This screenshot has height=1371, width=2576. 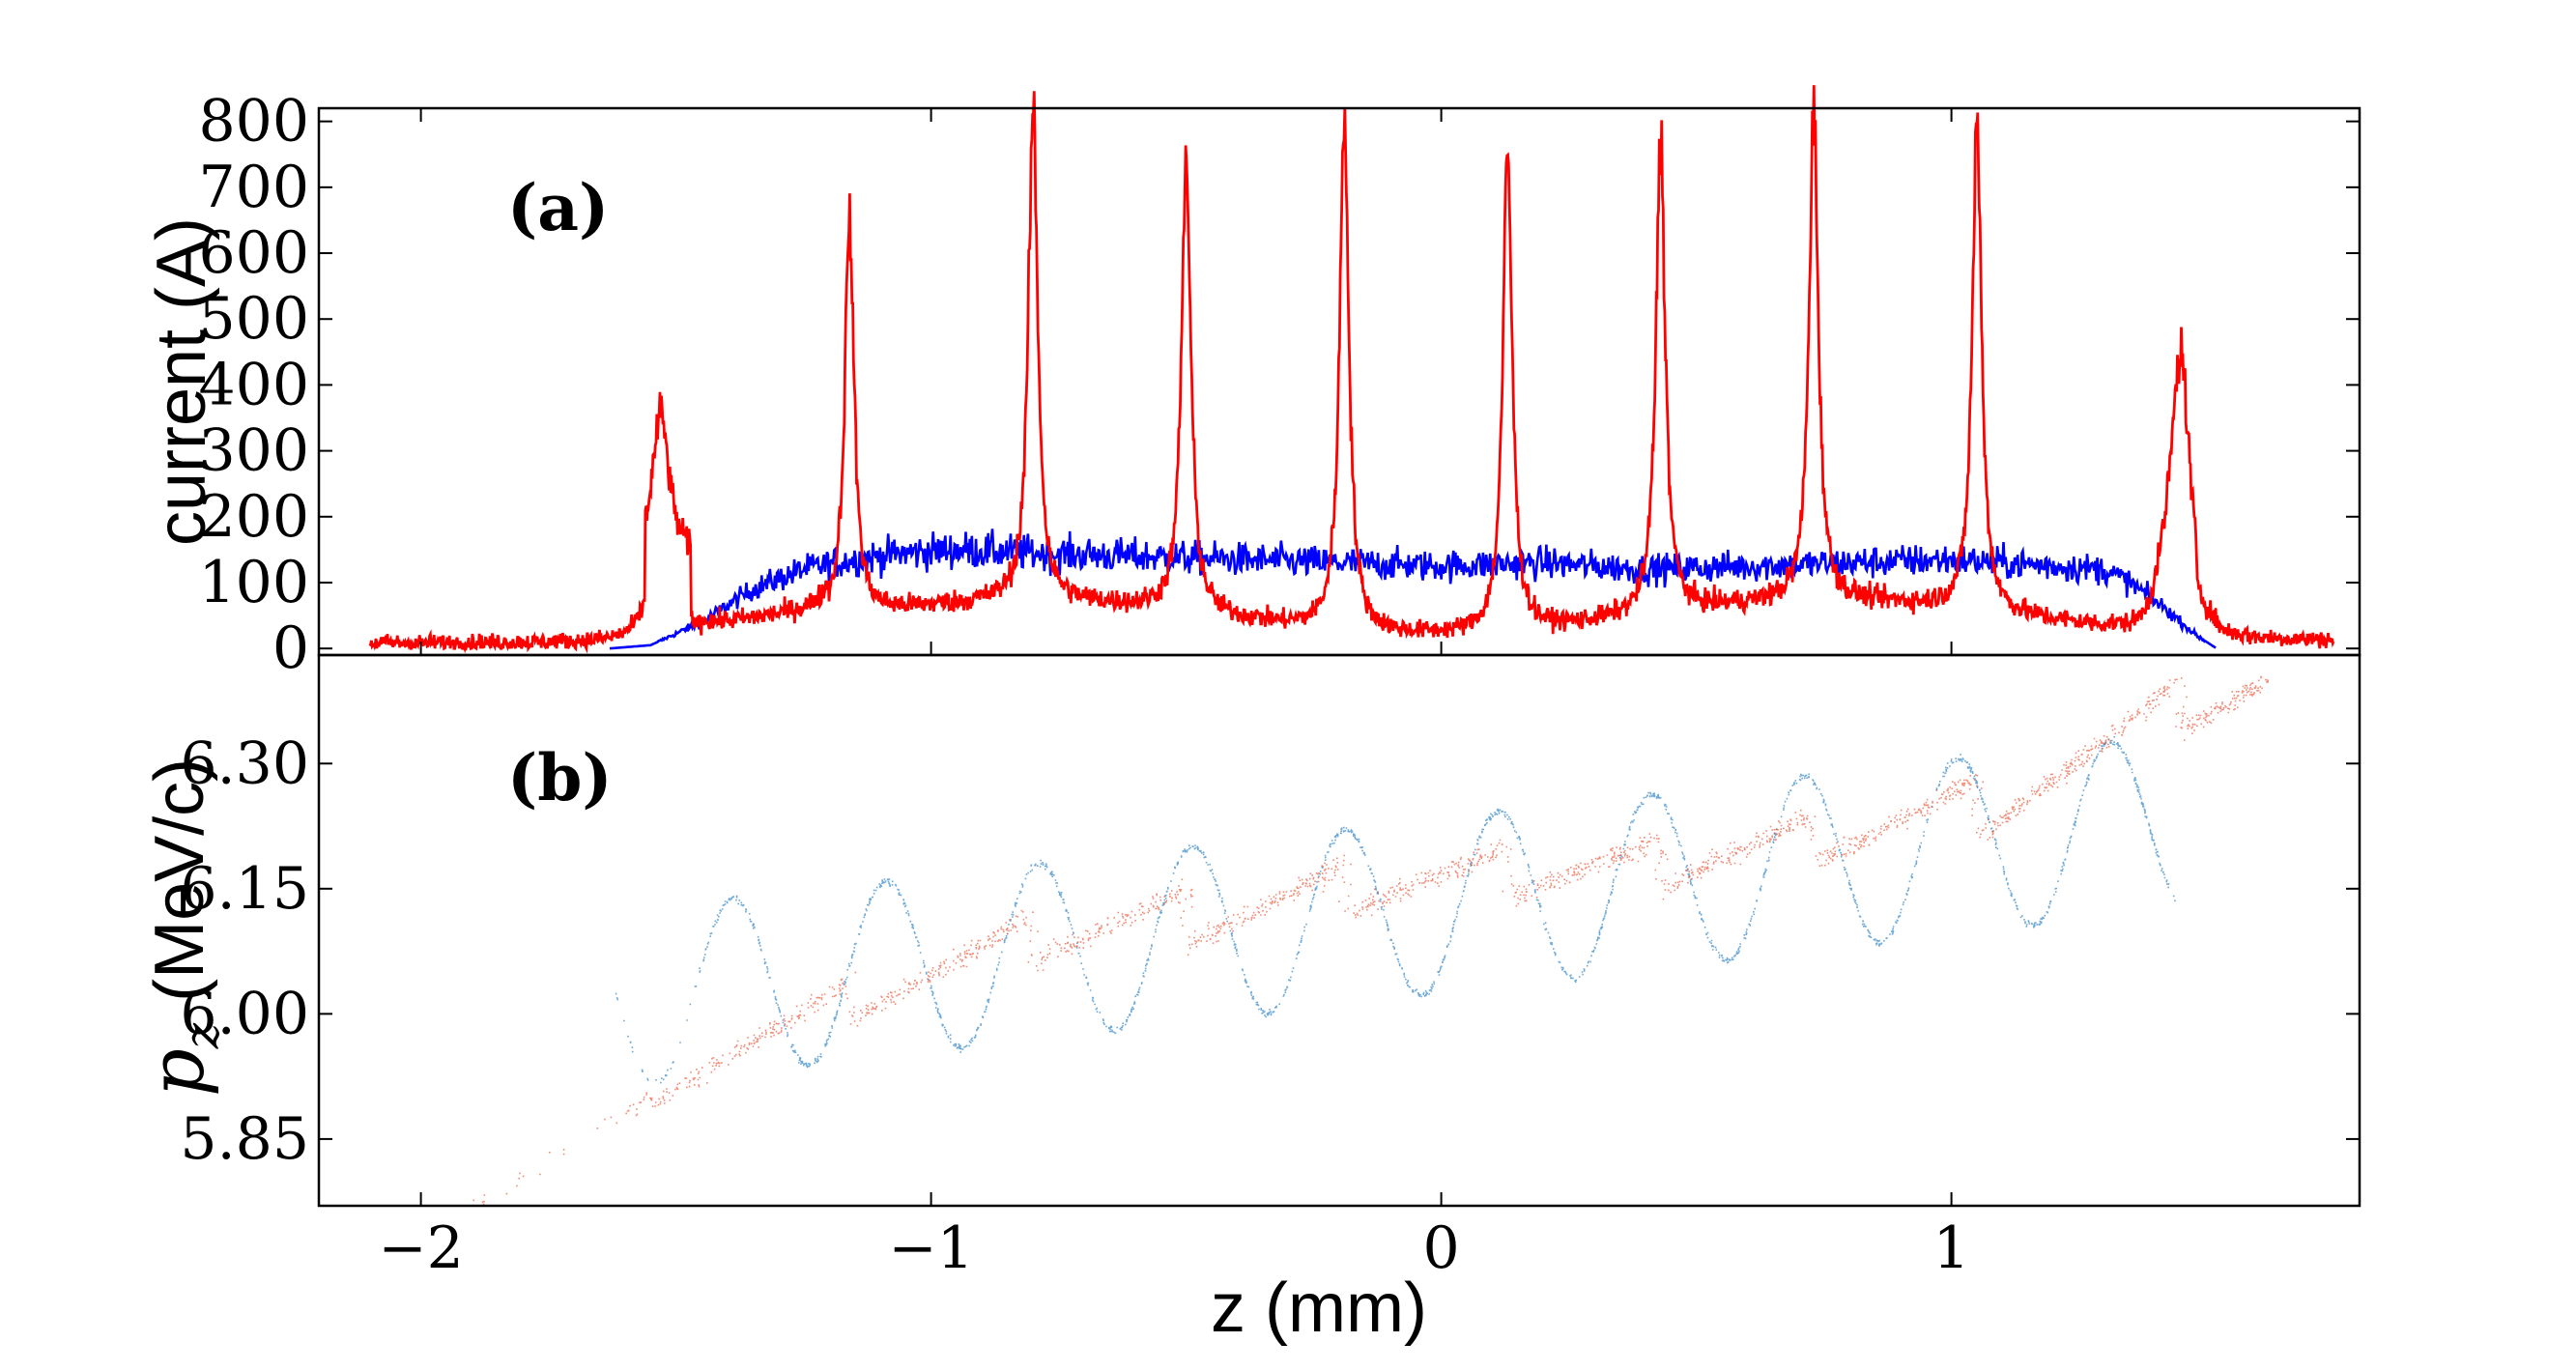 What do you see at coordinates (291, 648) in the screenshot?
I see `y-tick-label-a: 0` at bounding box center [291, 648].